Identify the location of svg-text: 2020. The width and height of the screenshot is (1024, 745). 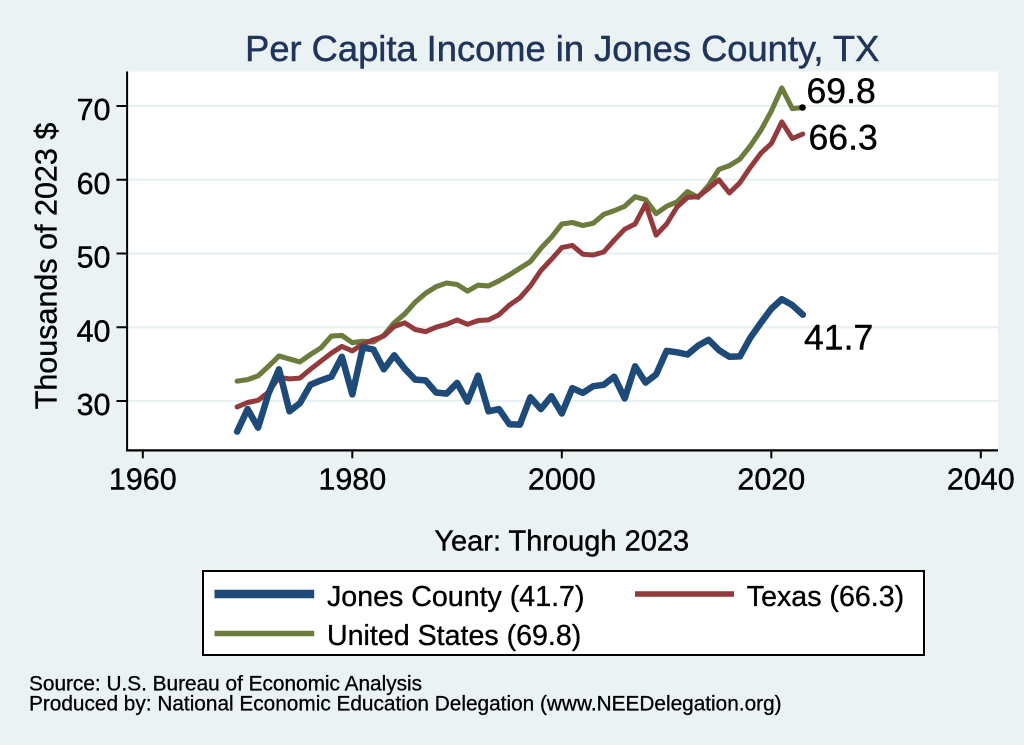
(771, 480).